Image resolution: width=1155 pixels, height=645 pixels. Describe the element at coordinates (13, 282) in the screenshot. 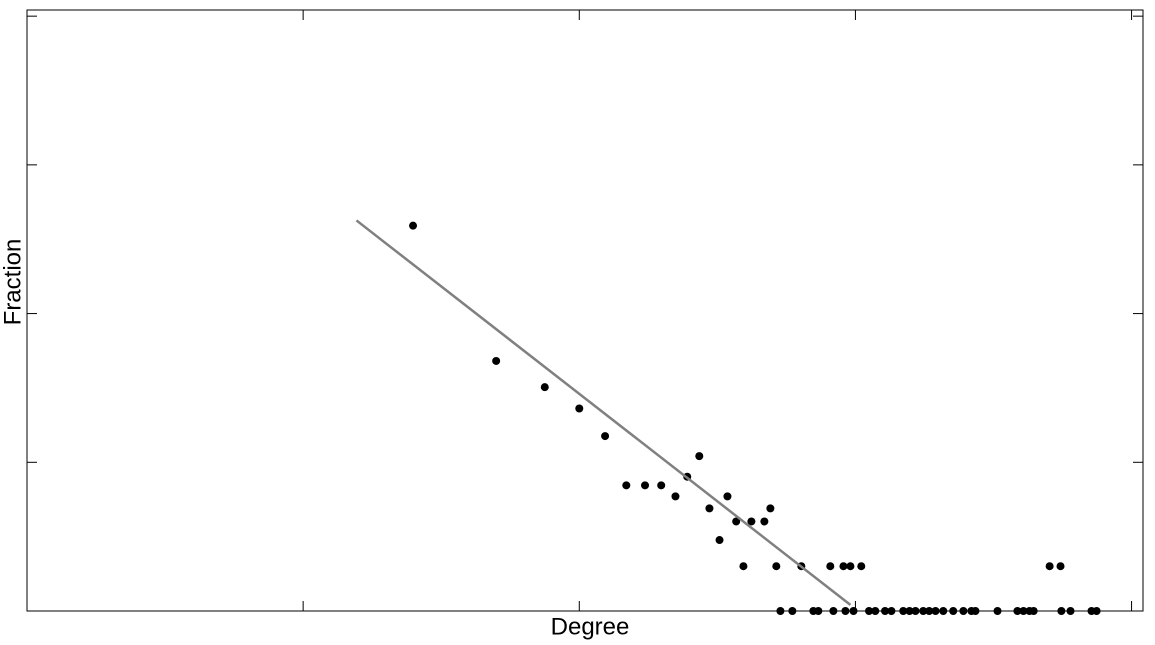

I see `y-axis-title: Fraction` at that location.